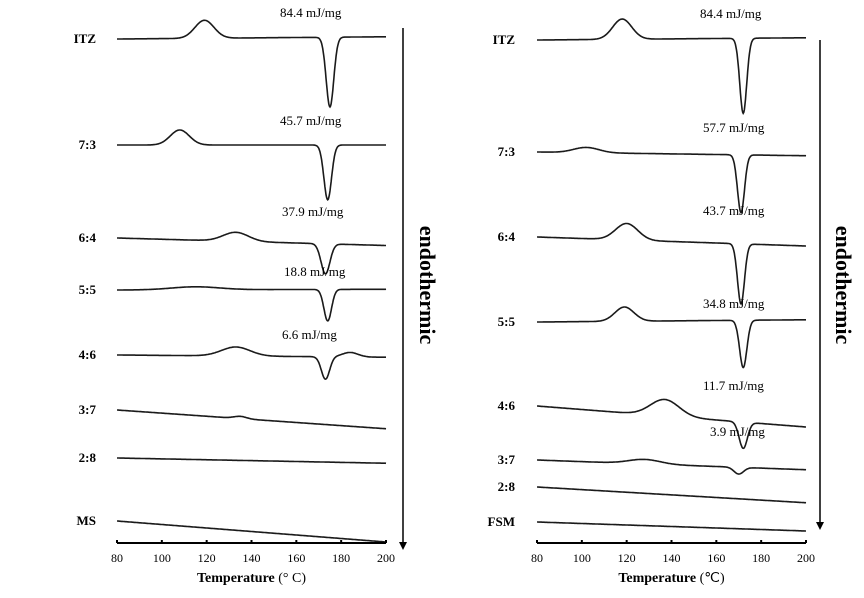  What do you see at coordinates (311, 120) in the screenshot?
I see `enthalpy-annotation: 45.7 mJ/mg` at bounding box center [311, 120].